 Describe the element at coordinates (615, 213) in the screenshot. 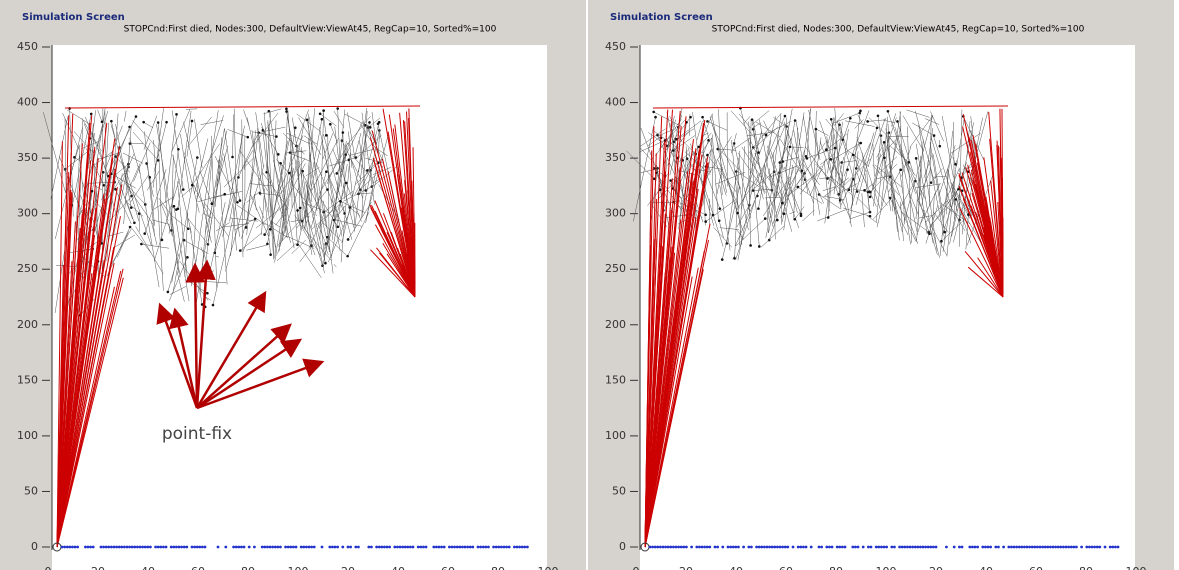

I see `y-tick-label: 300` at that location.